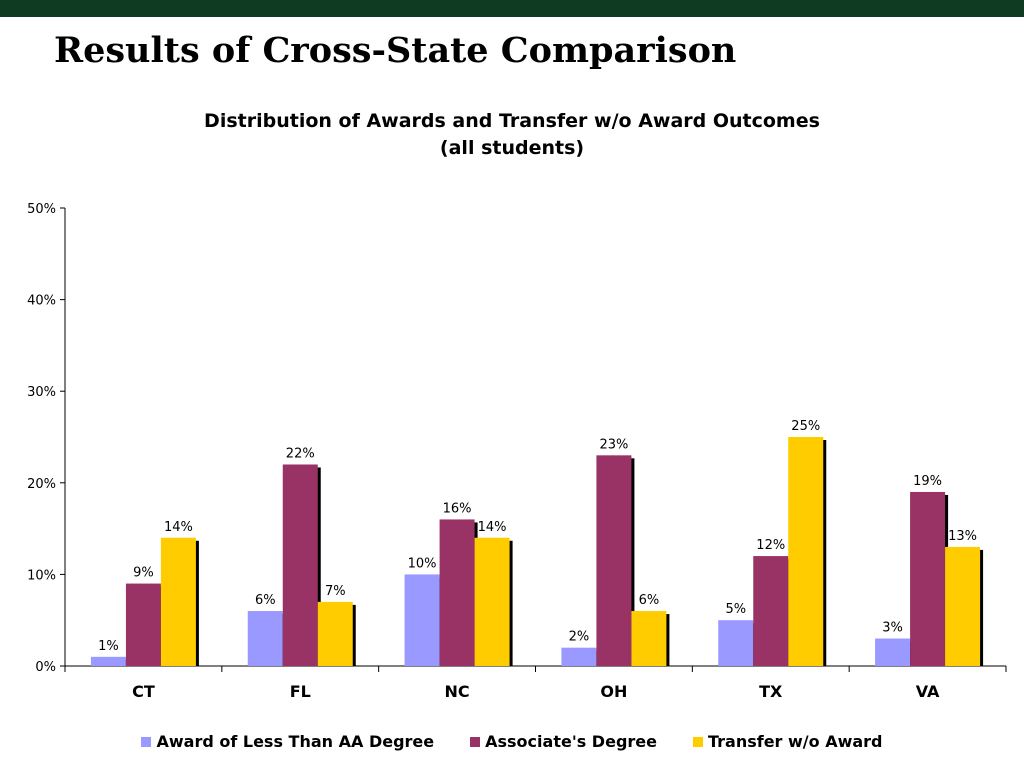 This screenshot has height=768, width=1024. I want to click on legend-item: Transfer w/o Award, so click(787, 741).